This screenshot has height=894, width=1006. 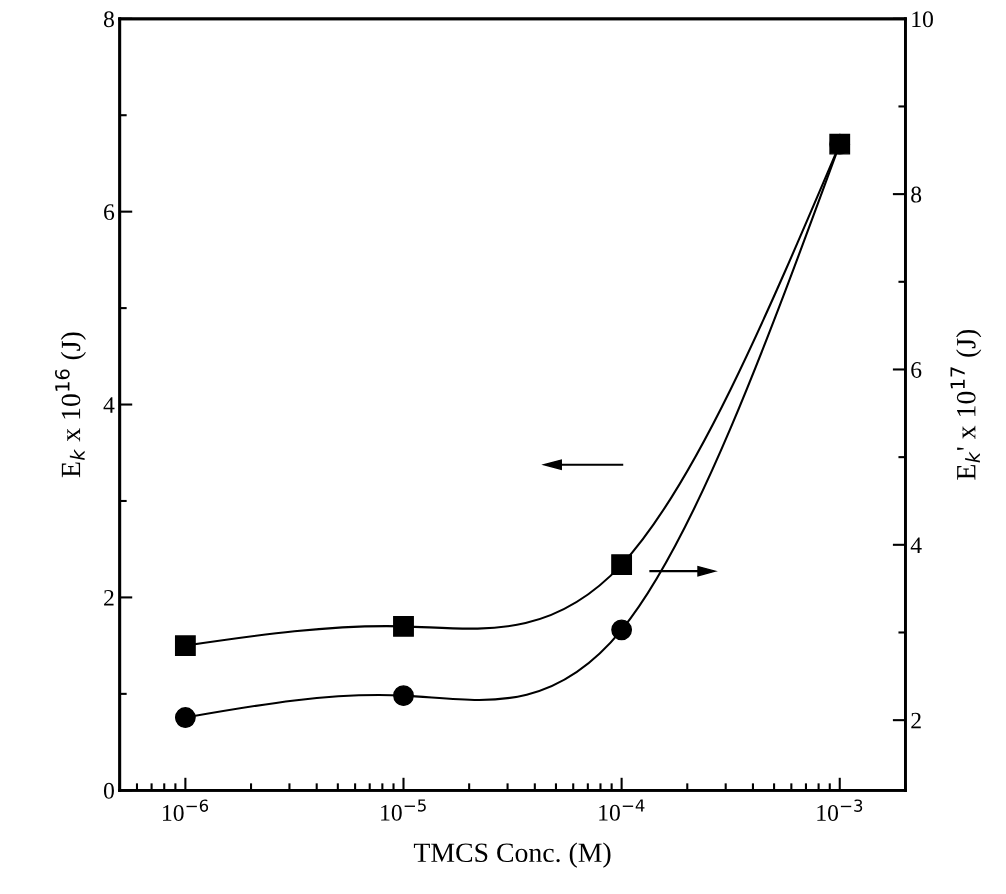 I want to click on y2-tick-label: 10, so click(x=922, y=19).